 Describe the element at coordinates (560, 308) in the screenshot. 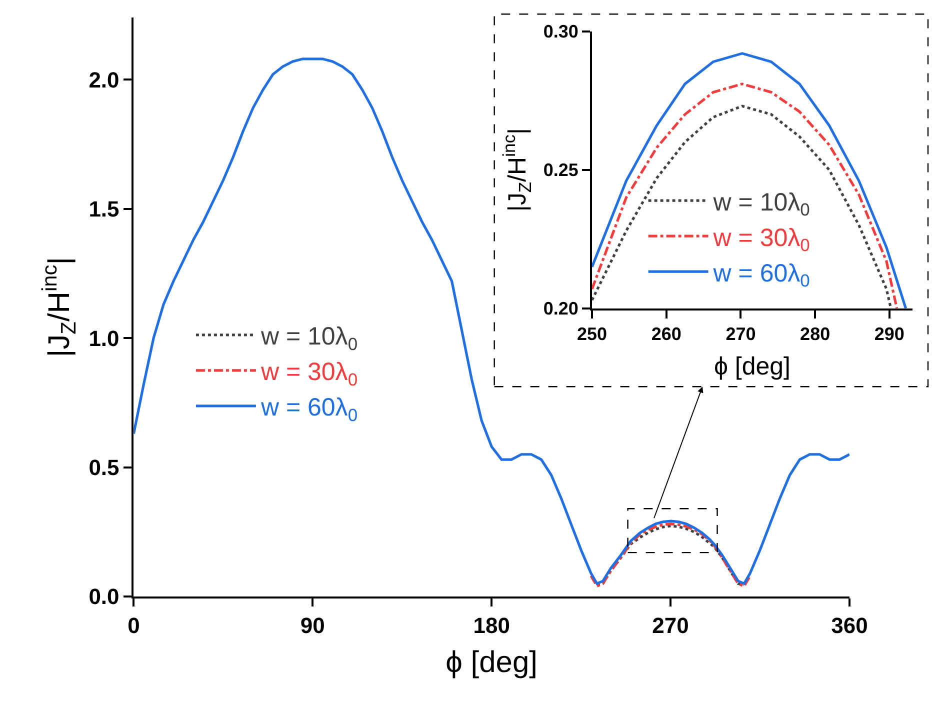

I see `y-tick-label: 0.20` at that location.